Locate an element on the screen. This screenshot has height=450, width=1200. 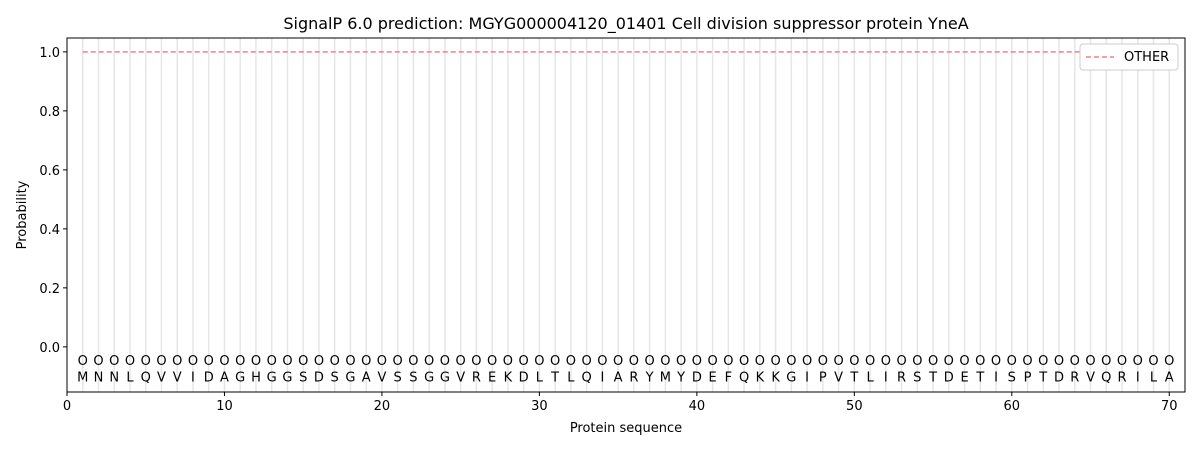
y-tick-label: 0.0 is located at coordinates (49, 348).